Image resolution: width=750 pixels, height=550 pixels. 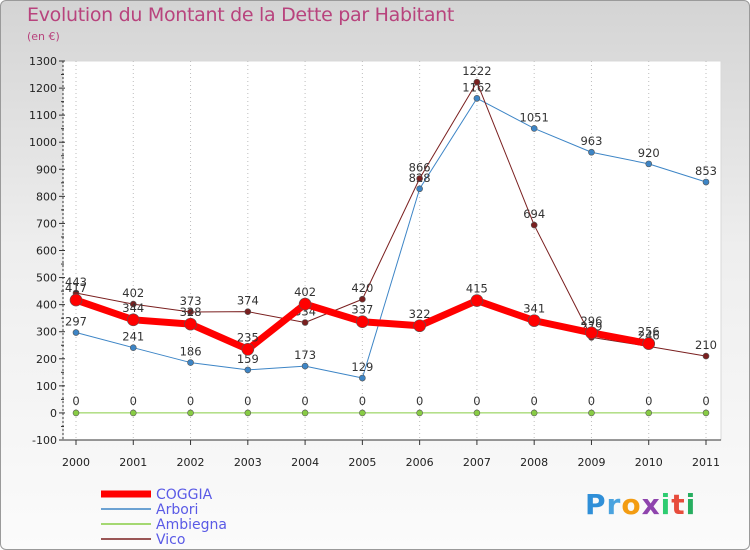 I want to click on y-tick-label: 100, so click(x=46, y=386).